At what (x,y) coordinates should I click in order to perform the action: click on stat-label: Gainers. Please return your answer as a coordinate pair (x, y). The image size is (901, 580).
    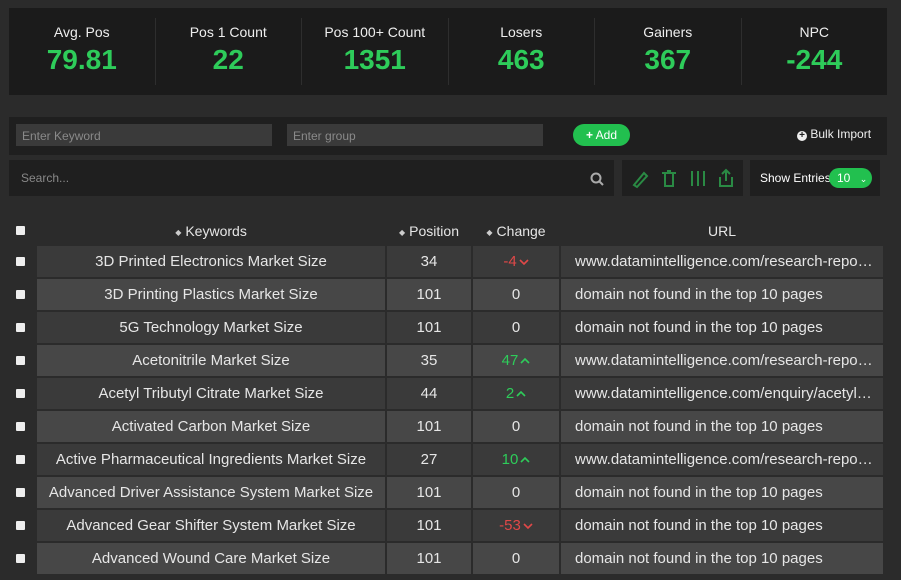
    Looking at the image, I should click on (668, 32).